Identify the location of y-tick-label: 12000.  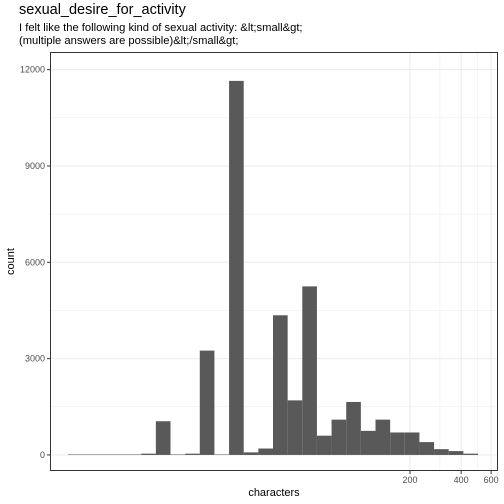
(32, 70).